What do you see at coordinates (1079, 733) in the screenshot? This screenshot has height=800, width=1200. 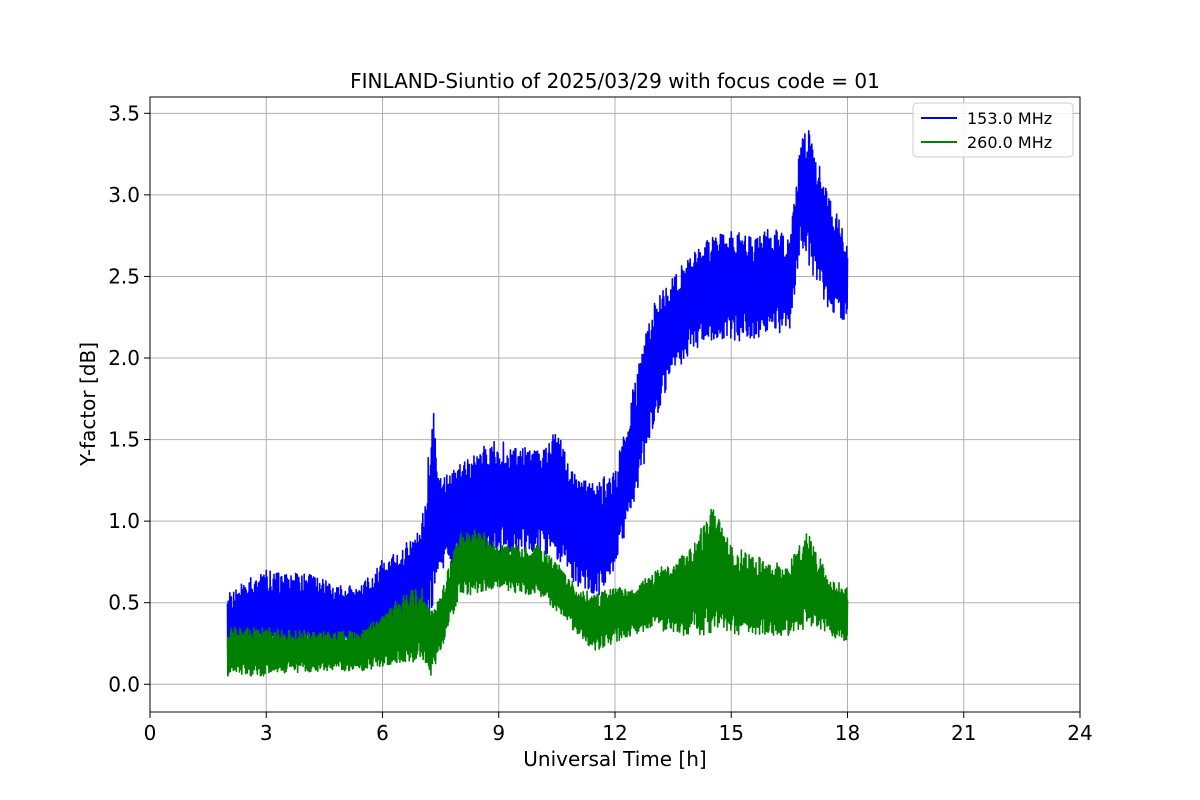 I see `x-tick-label: 24` at bounding box center [1079, 733].